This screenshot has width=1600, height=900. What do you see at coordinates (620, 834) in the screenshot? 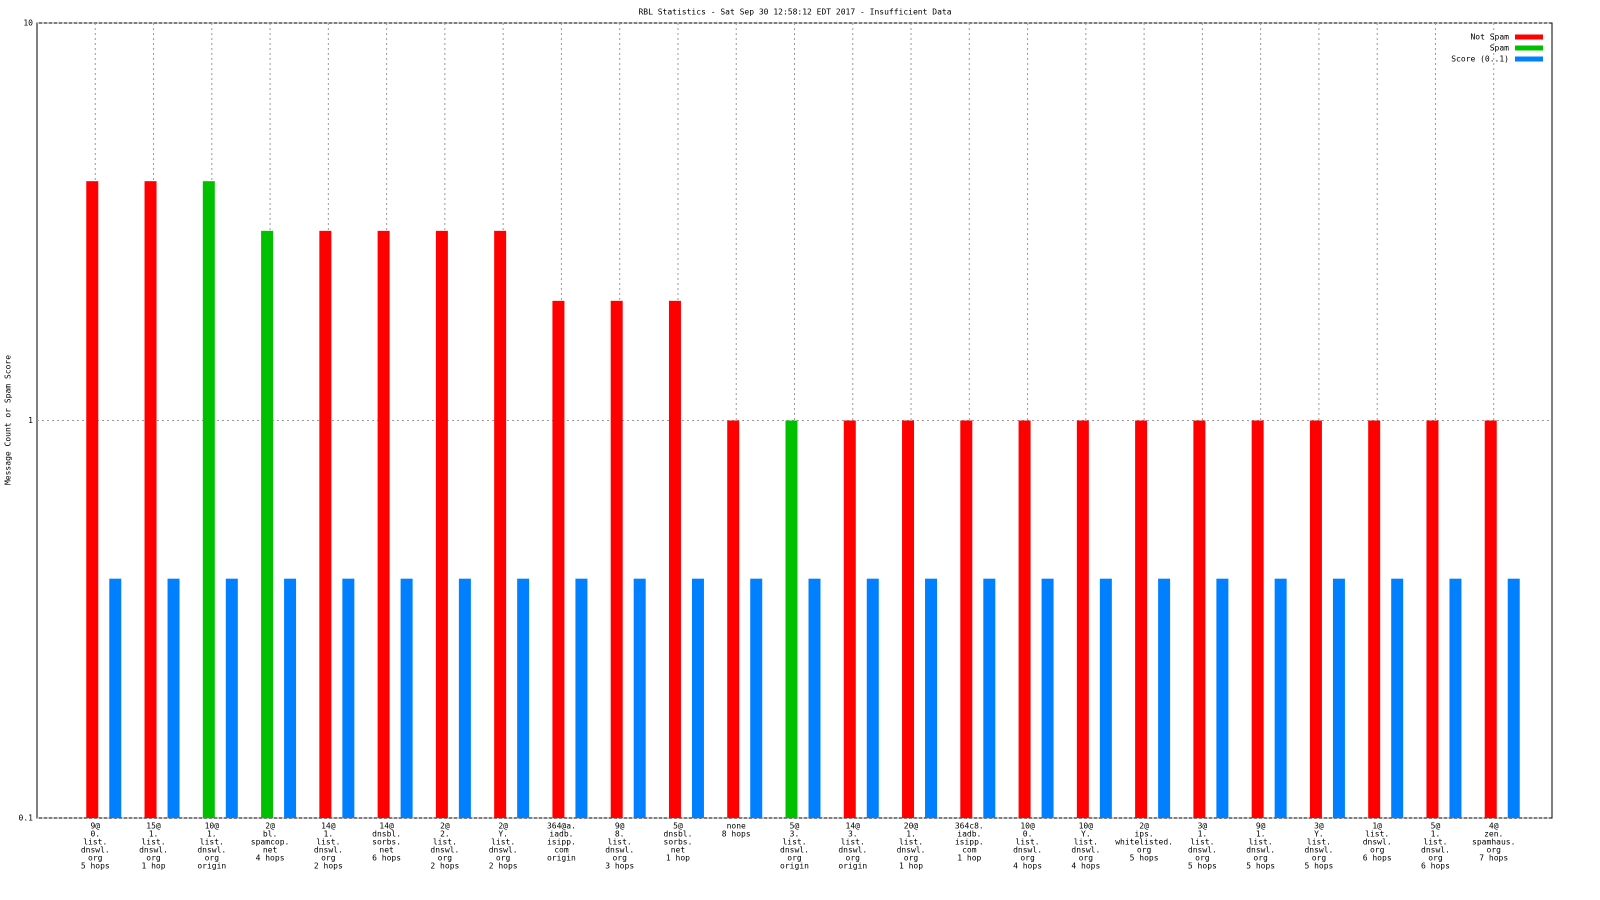
I see `x-tick-label: 8.` at bounding box center [620, 834].